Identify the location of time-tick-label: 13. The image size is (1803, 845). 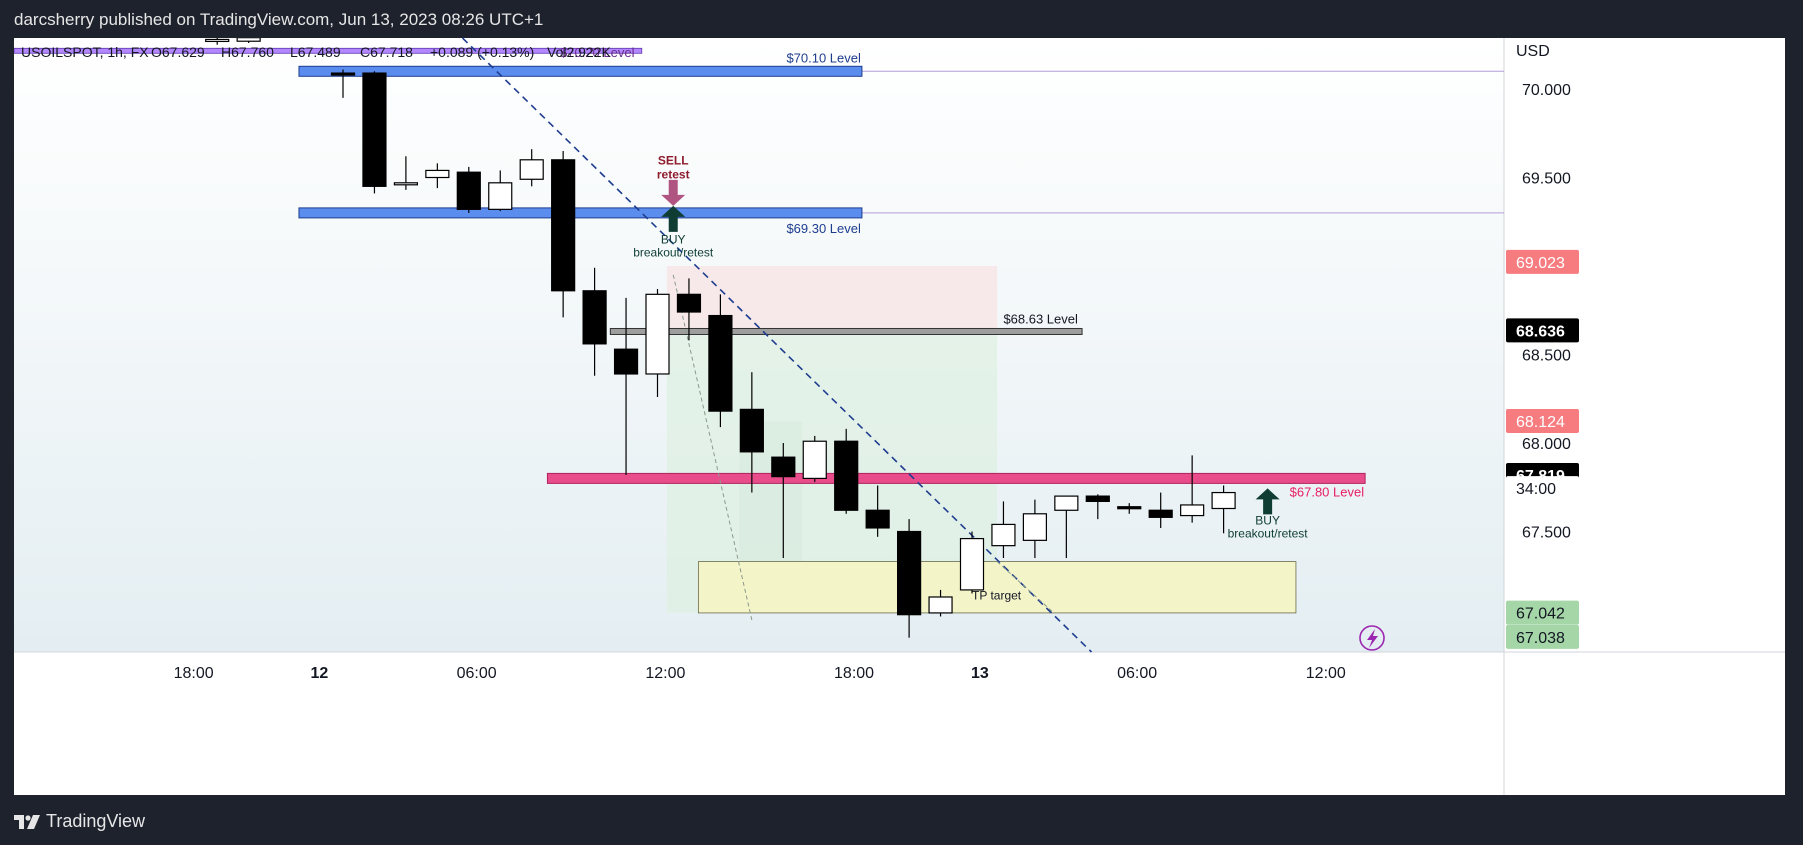
(980, 673).